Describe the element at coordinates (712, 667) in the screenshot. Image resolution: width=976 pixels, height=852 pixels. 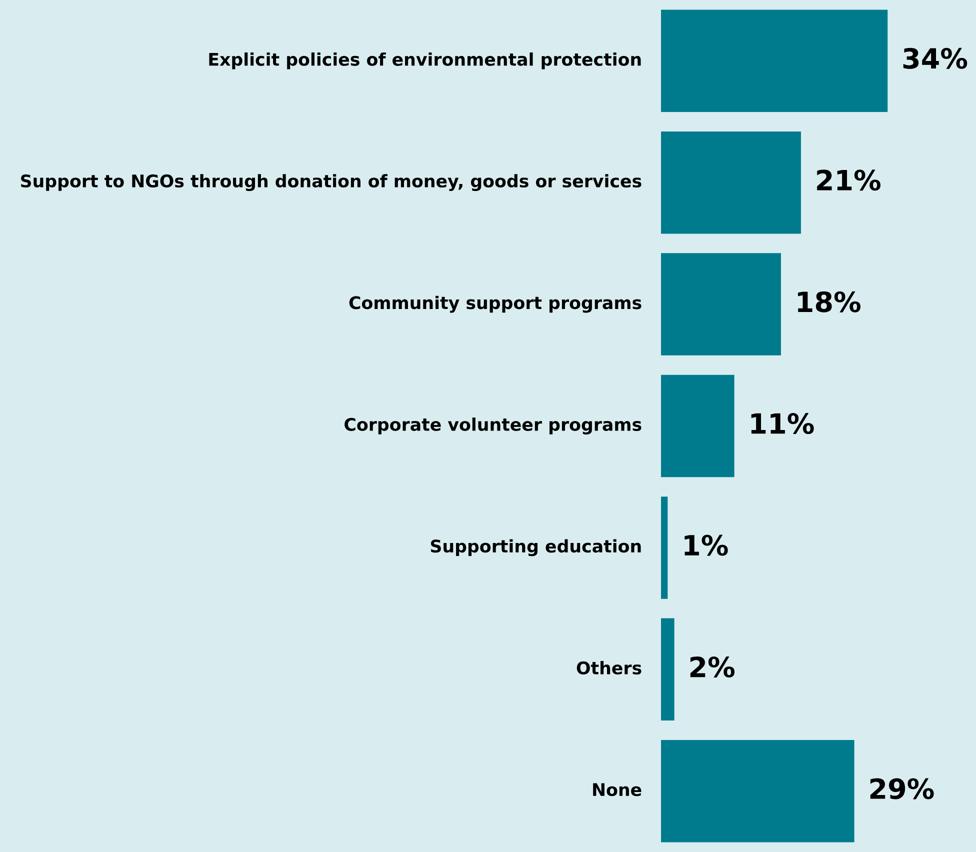
I see `data-label: 2%` at that location.